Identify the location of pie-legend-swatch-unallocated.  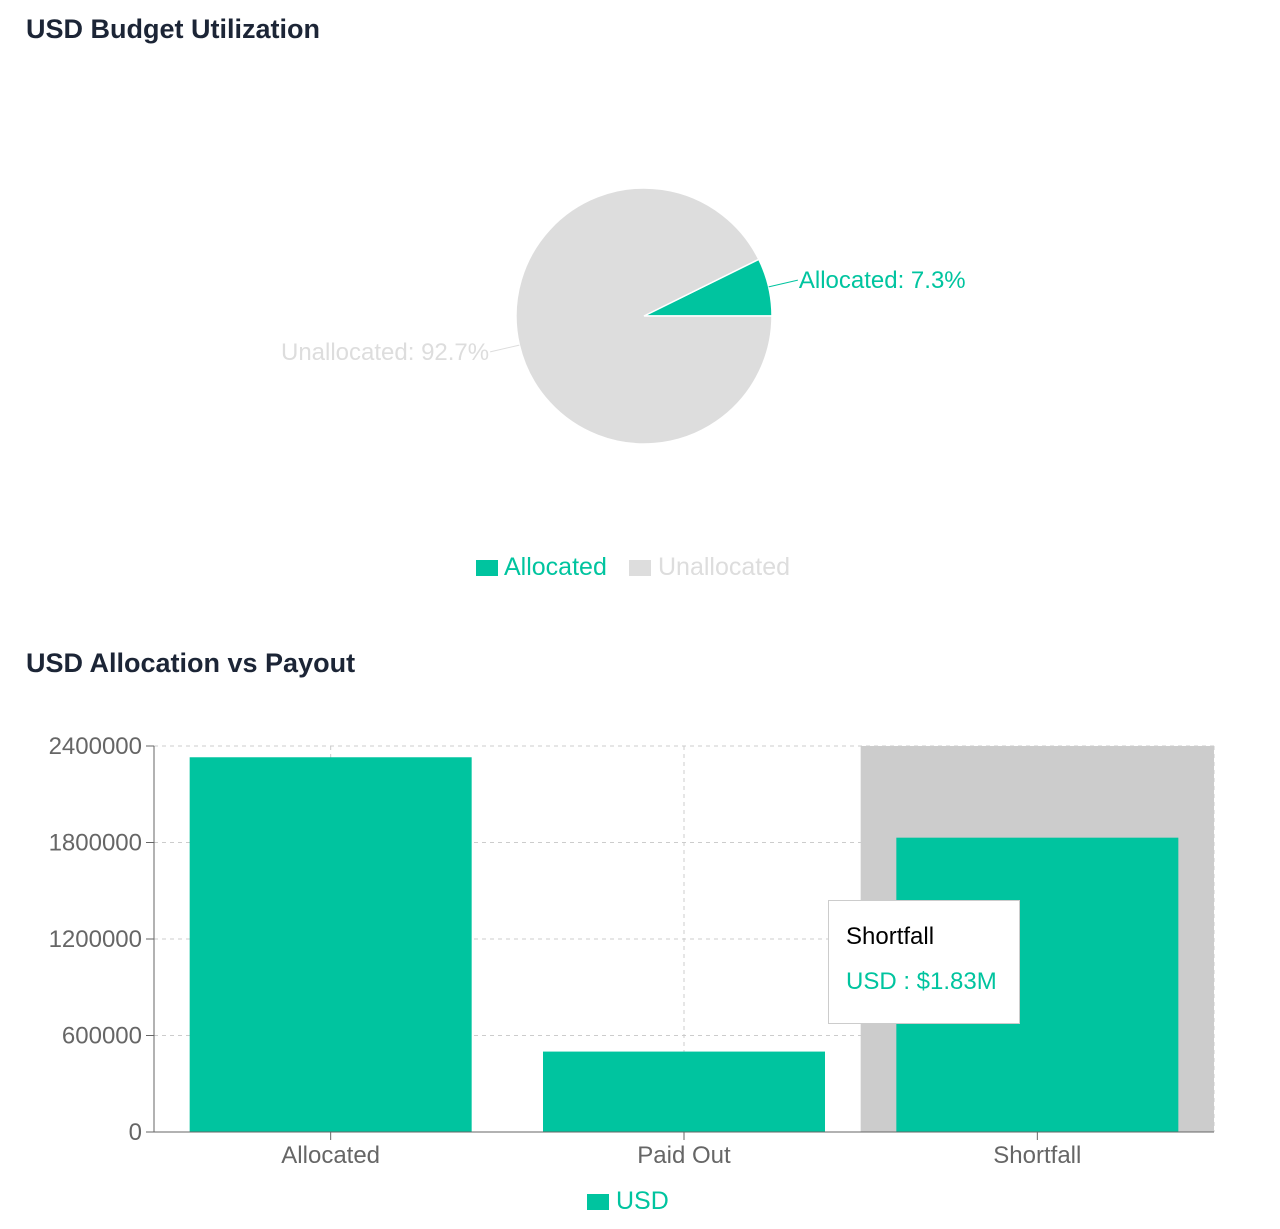
(640, 568).